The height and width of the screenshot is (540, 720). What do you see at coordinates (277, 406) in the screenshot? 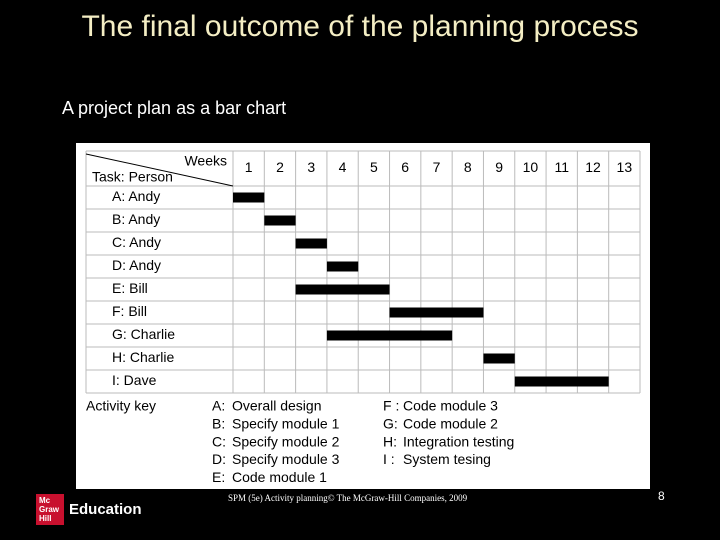
I see `key-label: Overall design` at bounding box center [277, 406].